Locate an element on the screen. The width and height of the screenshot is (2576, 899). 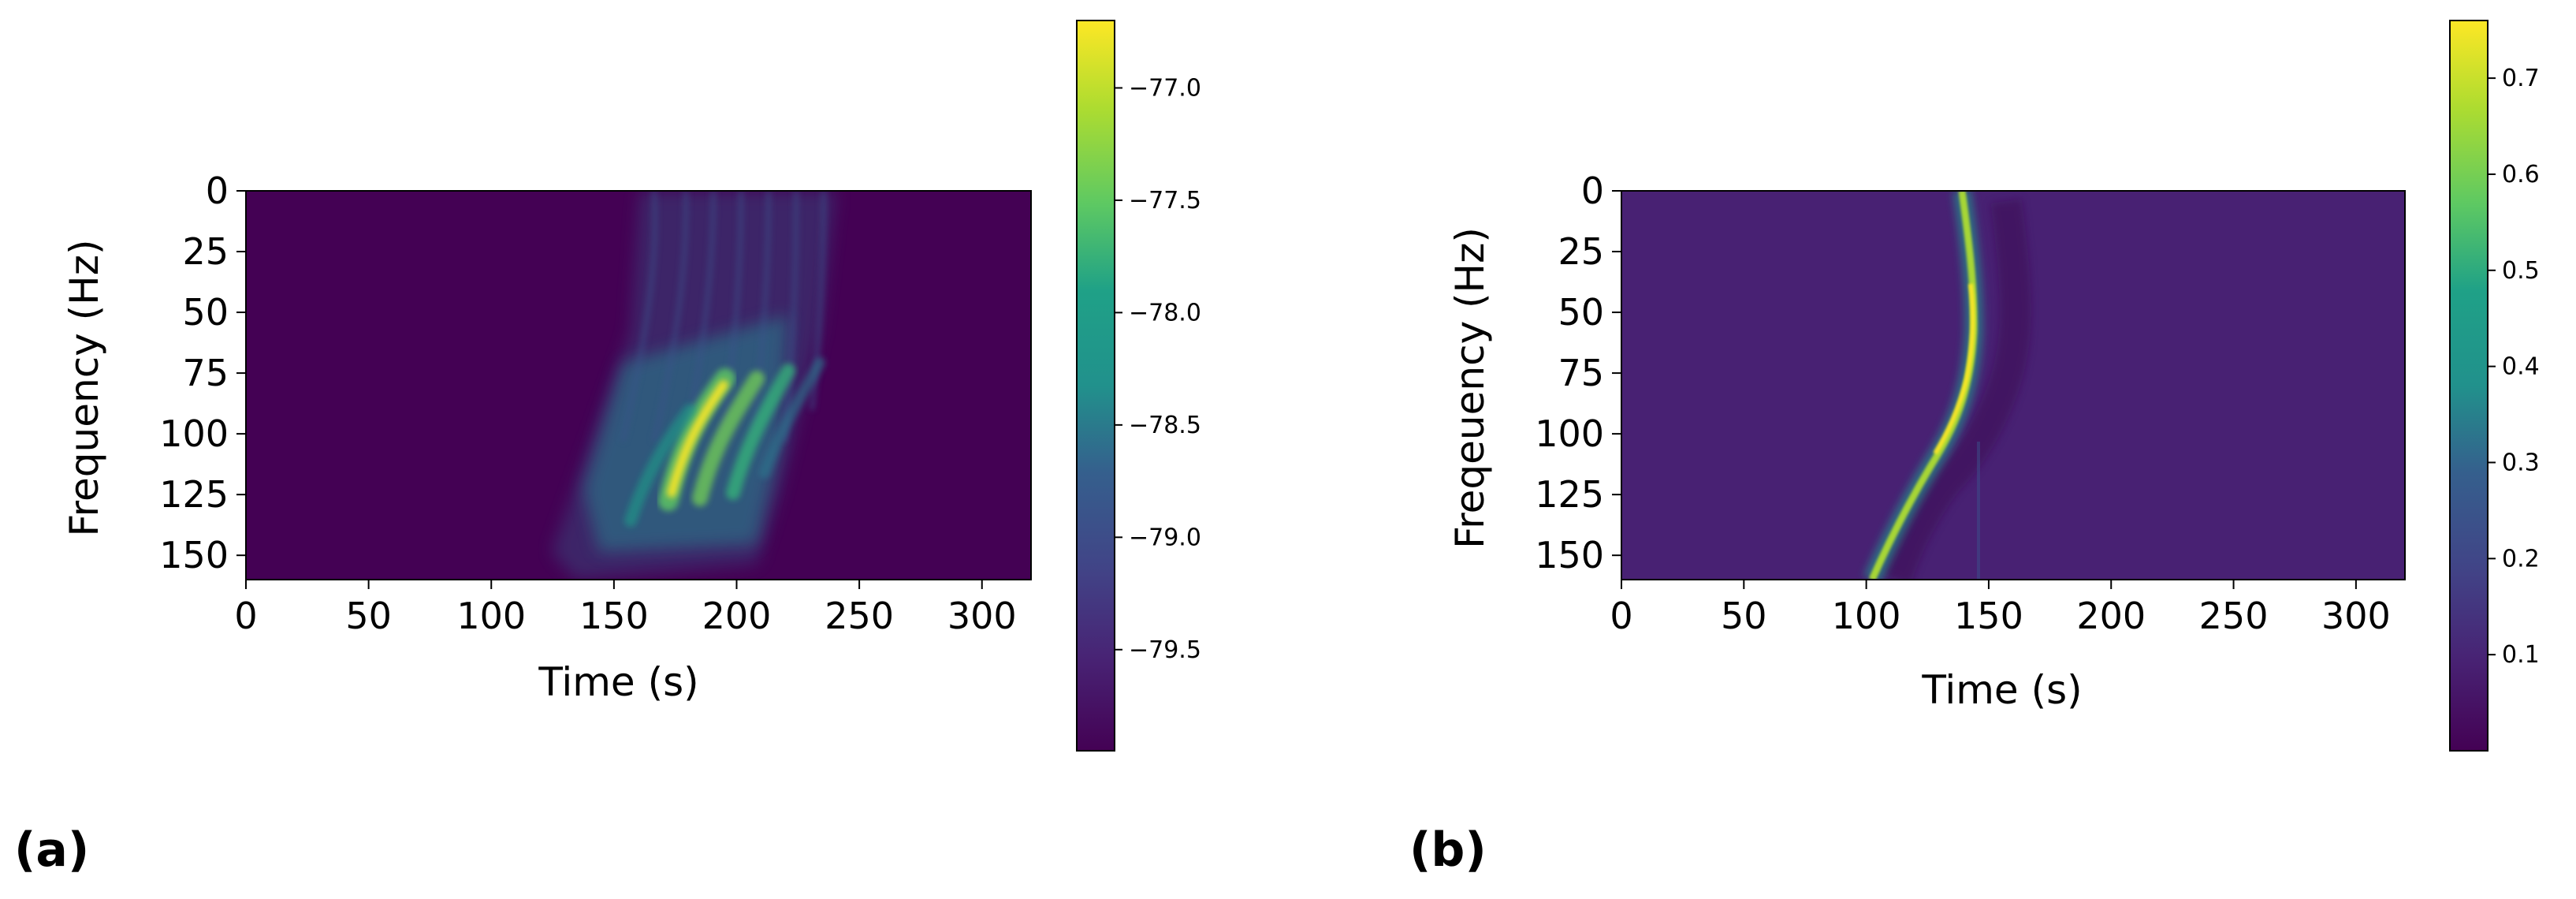
colorbar-tick-label: −79.0 is located at coordinates (1165, 538).